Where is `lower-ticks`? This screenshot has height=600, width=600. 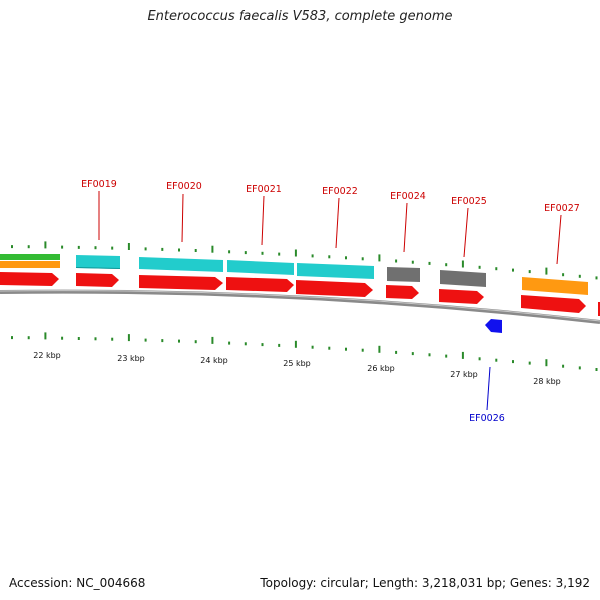 lower-ticks is located at coordinates (304, 351).